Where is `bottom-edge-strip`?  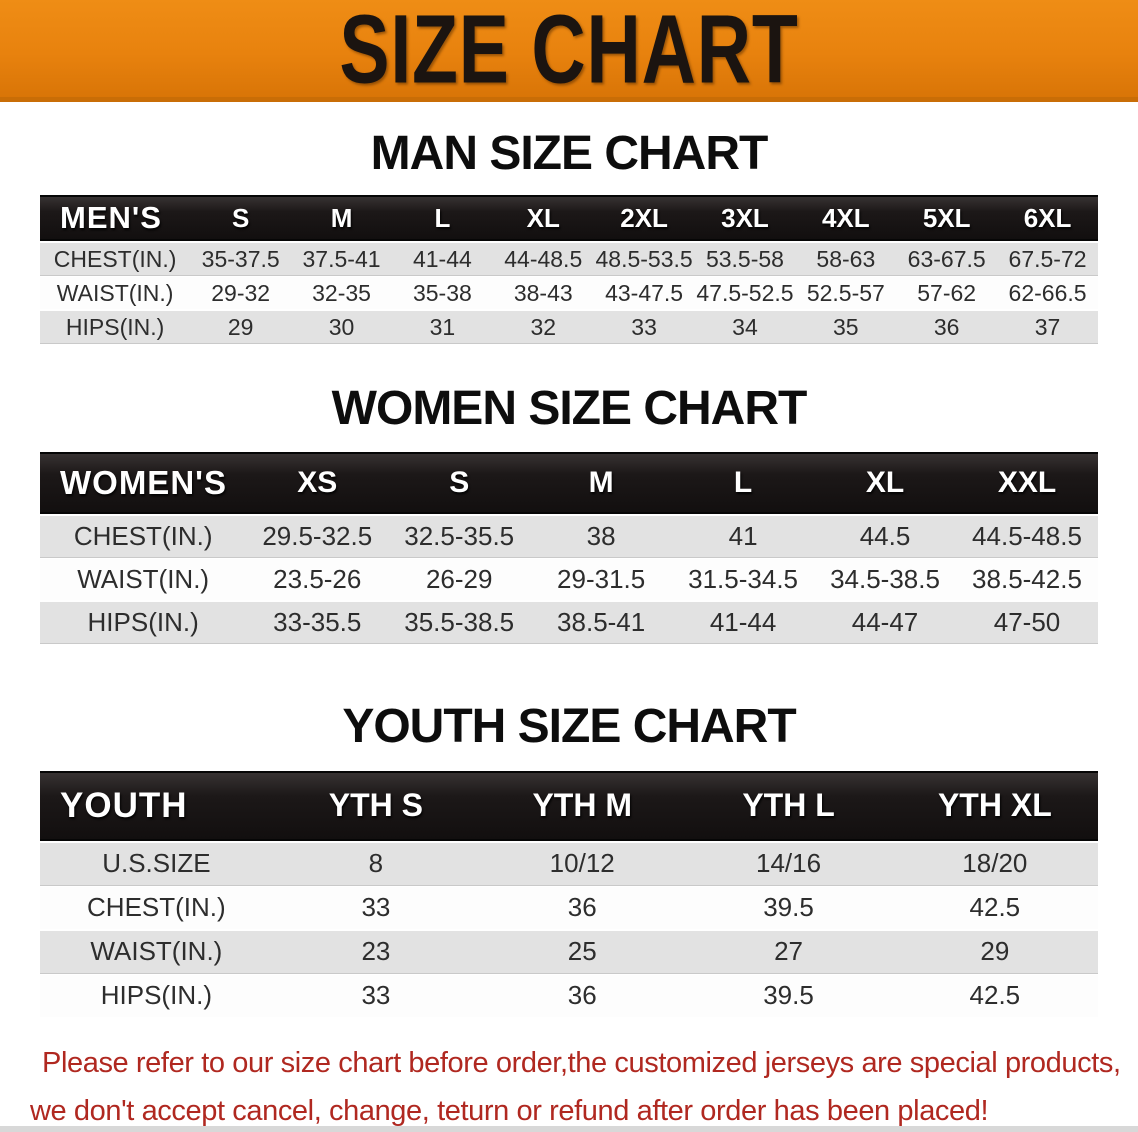
bottom-edge-strip is located at coordinates (569, 1129).